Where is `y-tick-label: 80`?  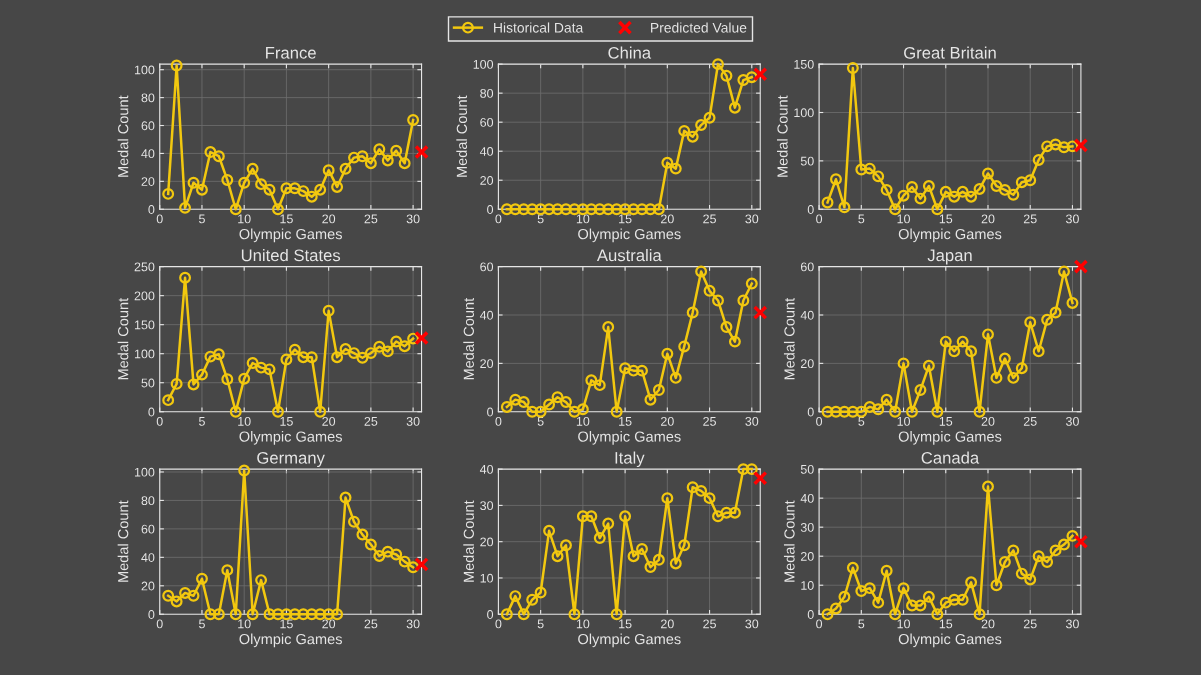
y-tick-label: 80 is located at coordinates (487, 93).